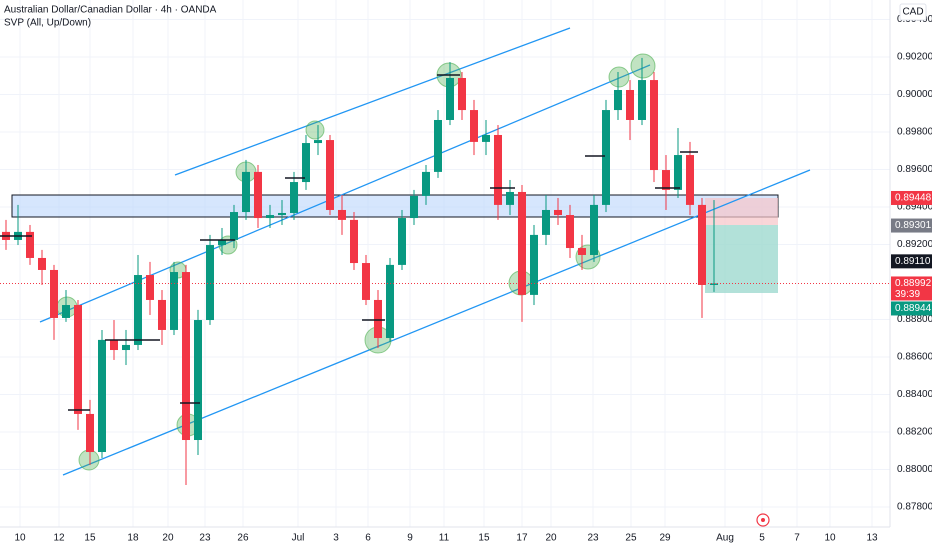  What do you see at coordinates (243, 538) in the screenshot?
I see `x-tick-label: 26` at bounding box center [243, 538].